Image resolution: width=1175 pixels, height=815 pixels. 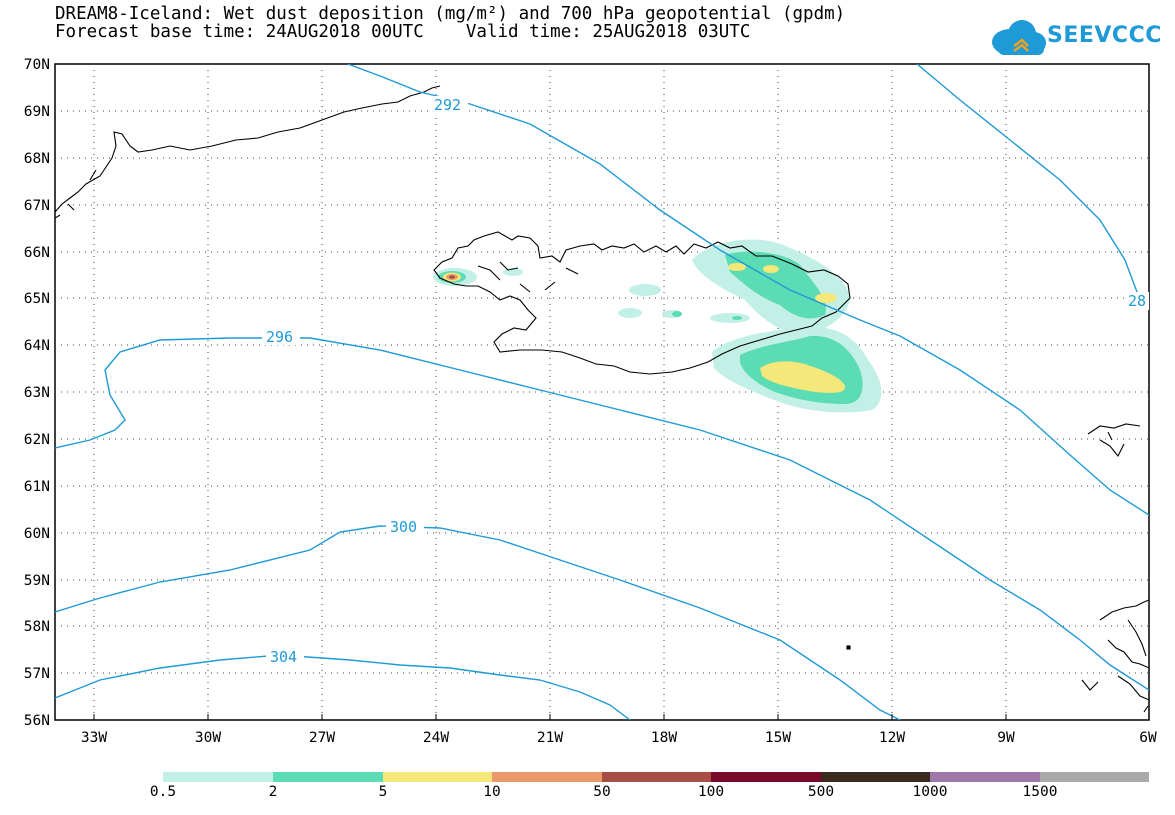 I want to click on lat-label: 67N, so click(x=37, y=206).